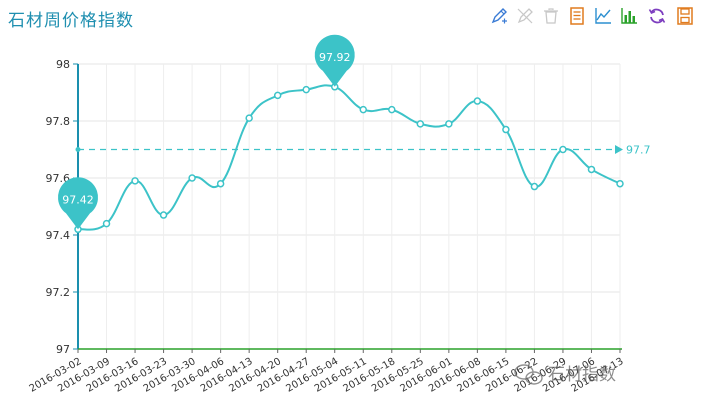 The width and height of the screenshot is (704, 413). What do you see at coordinates (551, 16) in the screenshot?
I see `mark-clear-icon` at bounding box center [551, 16].